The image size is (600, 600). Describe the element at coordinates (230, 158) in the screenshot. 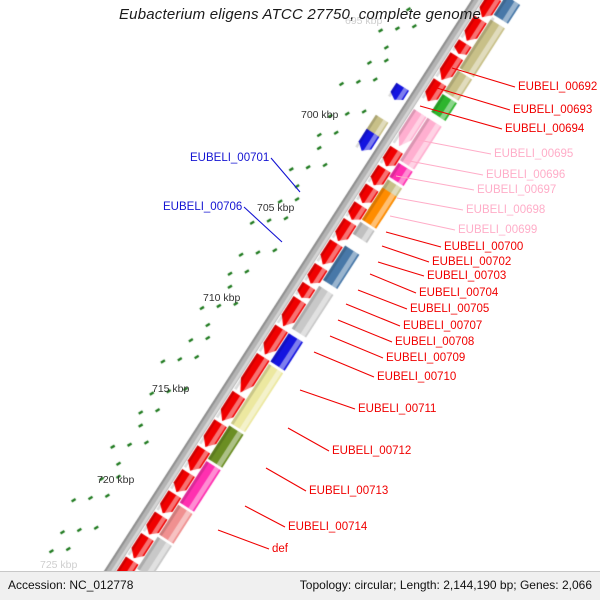

I see `gene-label-eubeli_00701: EUBELI_00701` at that location.